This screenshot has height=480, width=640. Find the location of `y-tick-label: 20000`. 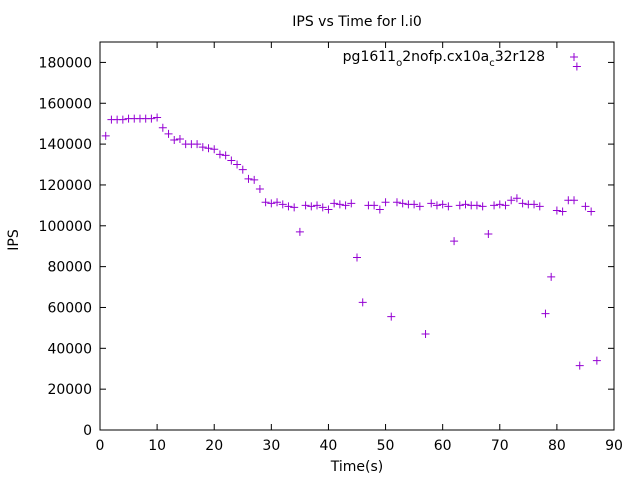

y-tick-label: 20000 is located at coordinates (69, 390).